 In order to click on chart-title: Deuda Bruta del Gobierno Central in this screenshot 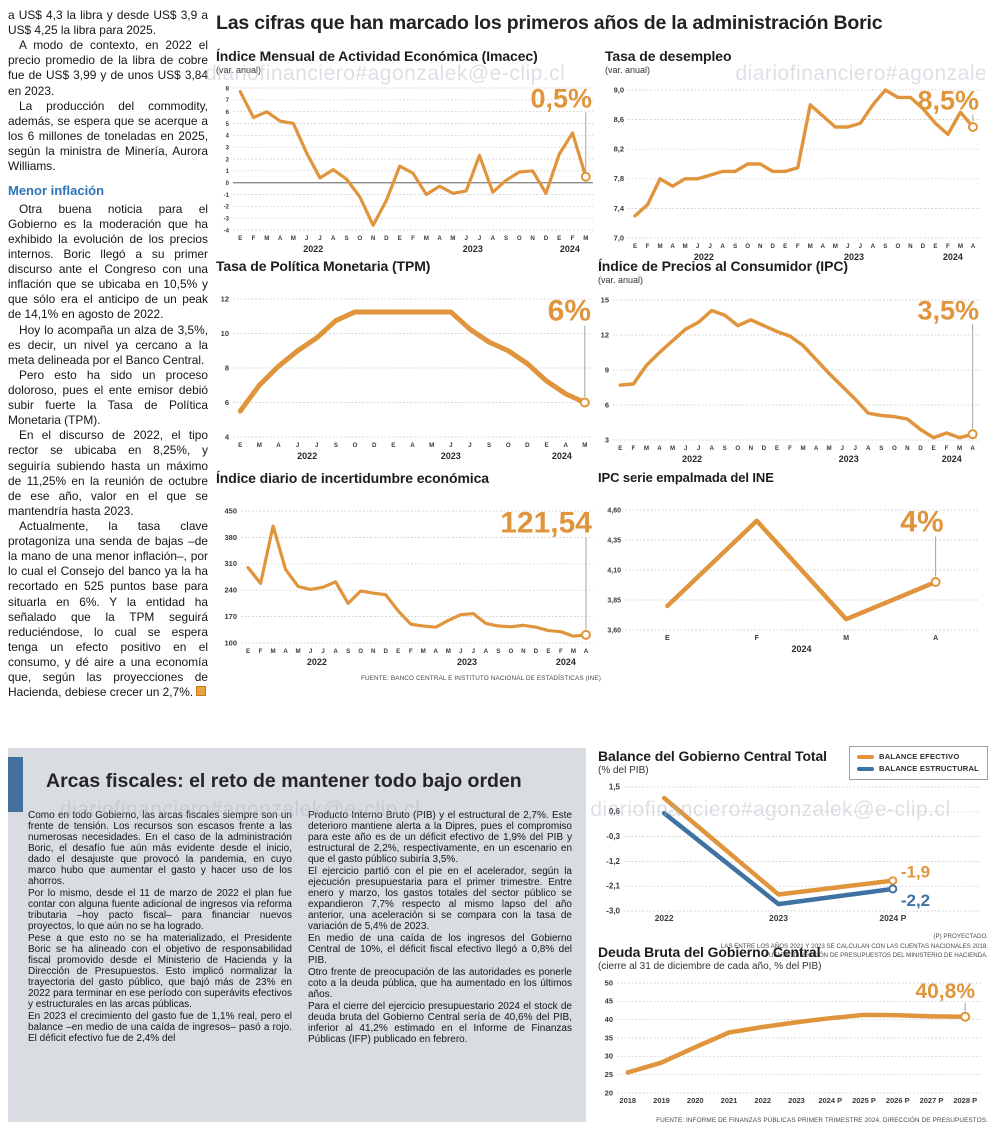, I will do `click(709, 952)`.